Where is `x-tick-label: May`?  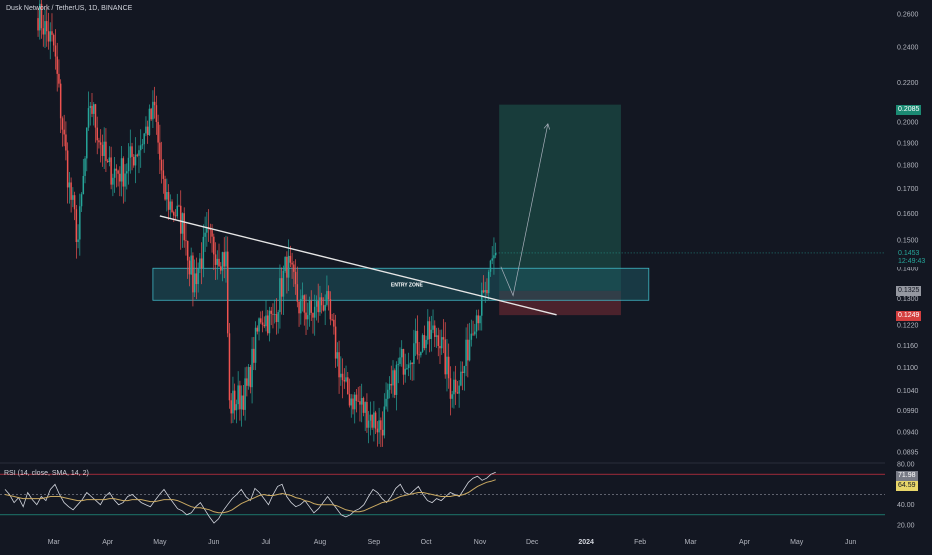 x-tick-label: May is located at coordinates (797, 542).